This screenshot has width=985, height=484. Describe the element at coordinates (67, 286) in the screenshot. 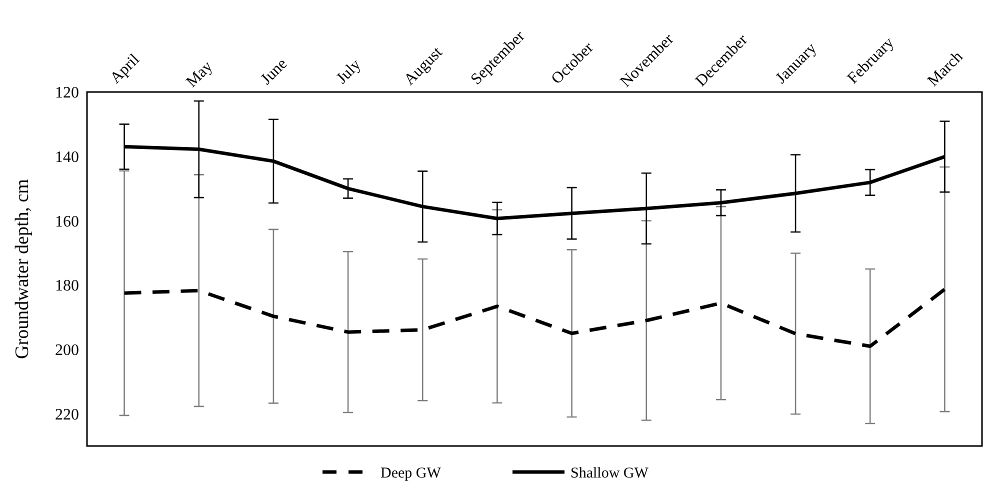

I see `y-tick-label: 180` at that location.